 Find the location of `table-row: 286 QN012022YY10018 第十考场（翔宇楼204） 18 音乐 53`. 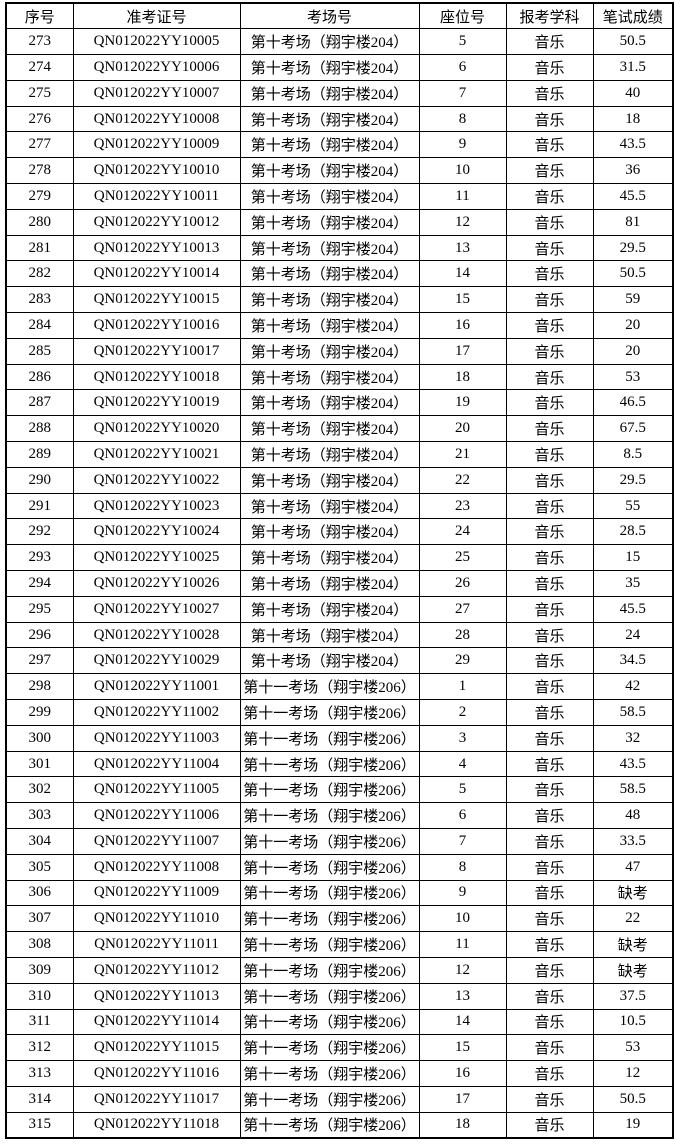

table-row: 286 QN012022YY10018 第十考场（翔宇楼204） 18 音乐 53 is located at coordinates (339, 377).